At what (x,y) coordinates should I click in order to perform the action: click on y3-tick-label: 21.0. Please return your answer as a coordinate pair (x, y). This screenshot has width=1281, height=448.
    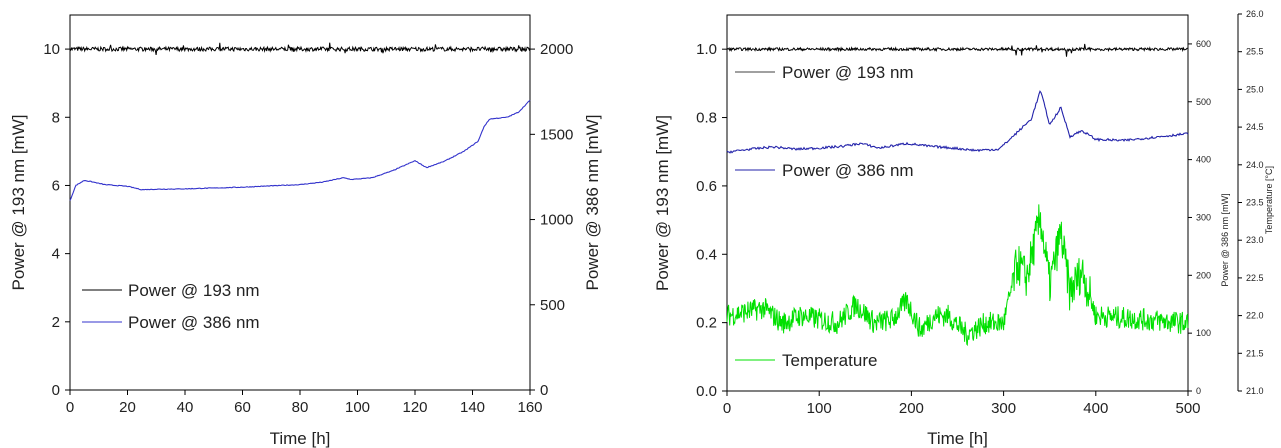
    Looking at the image, I should click on (1255, 391).